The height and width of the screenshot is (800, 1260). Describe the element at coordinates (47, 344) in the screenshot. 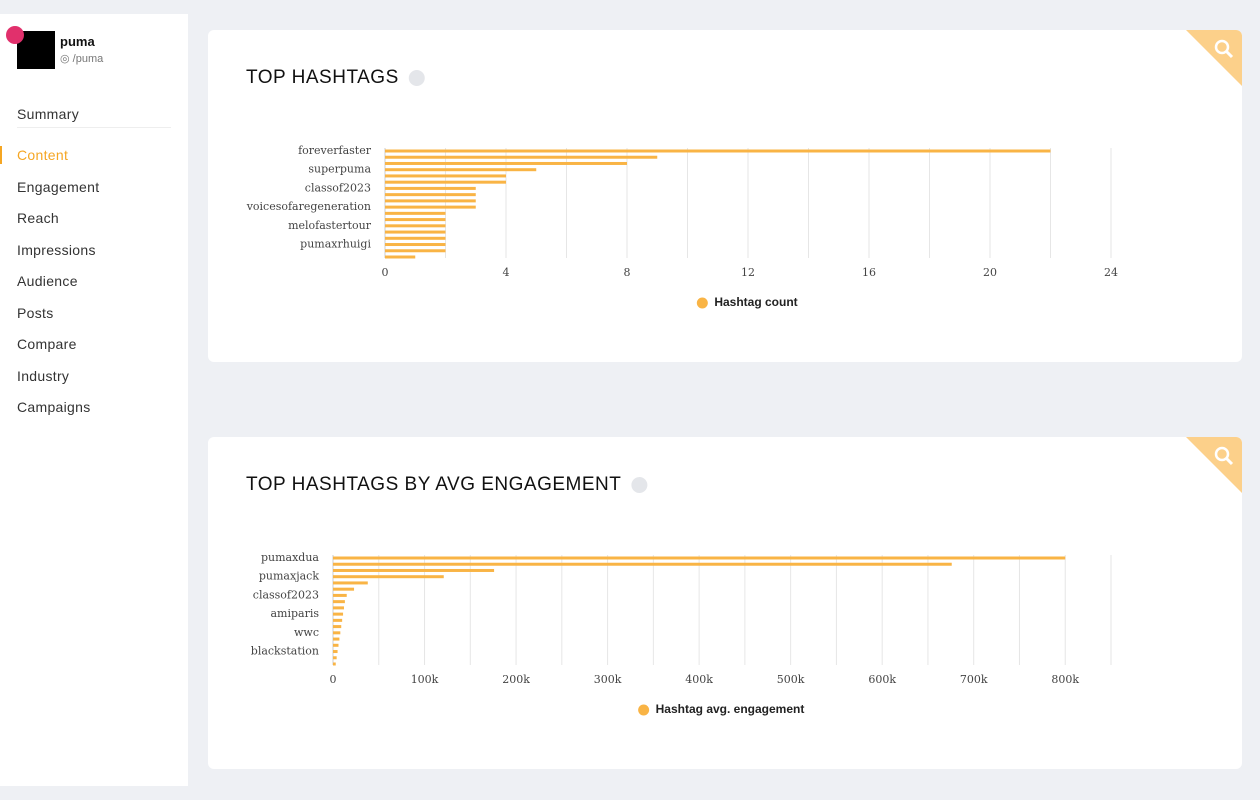

I see `nav-item: Compare` at that location.